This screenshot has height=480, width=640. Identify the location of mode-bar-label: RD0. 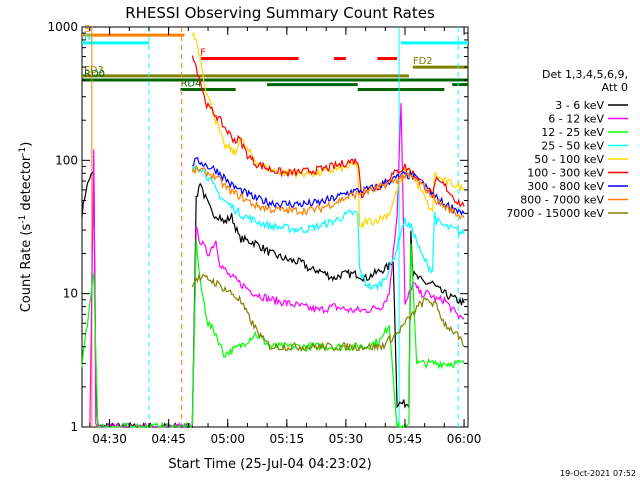
(94, 74).